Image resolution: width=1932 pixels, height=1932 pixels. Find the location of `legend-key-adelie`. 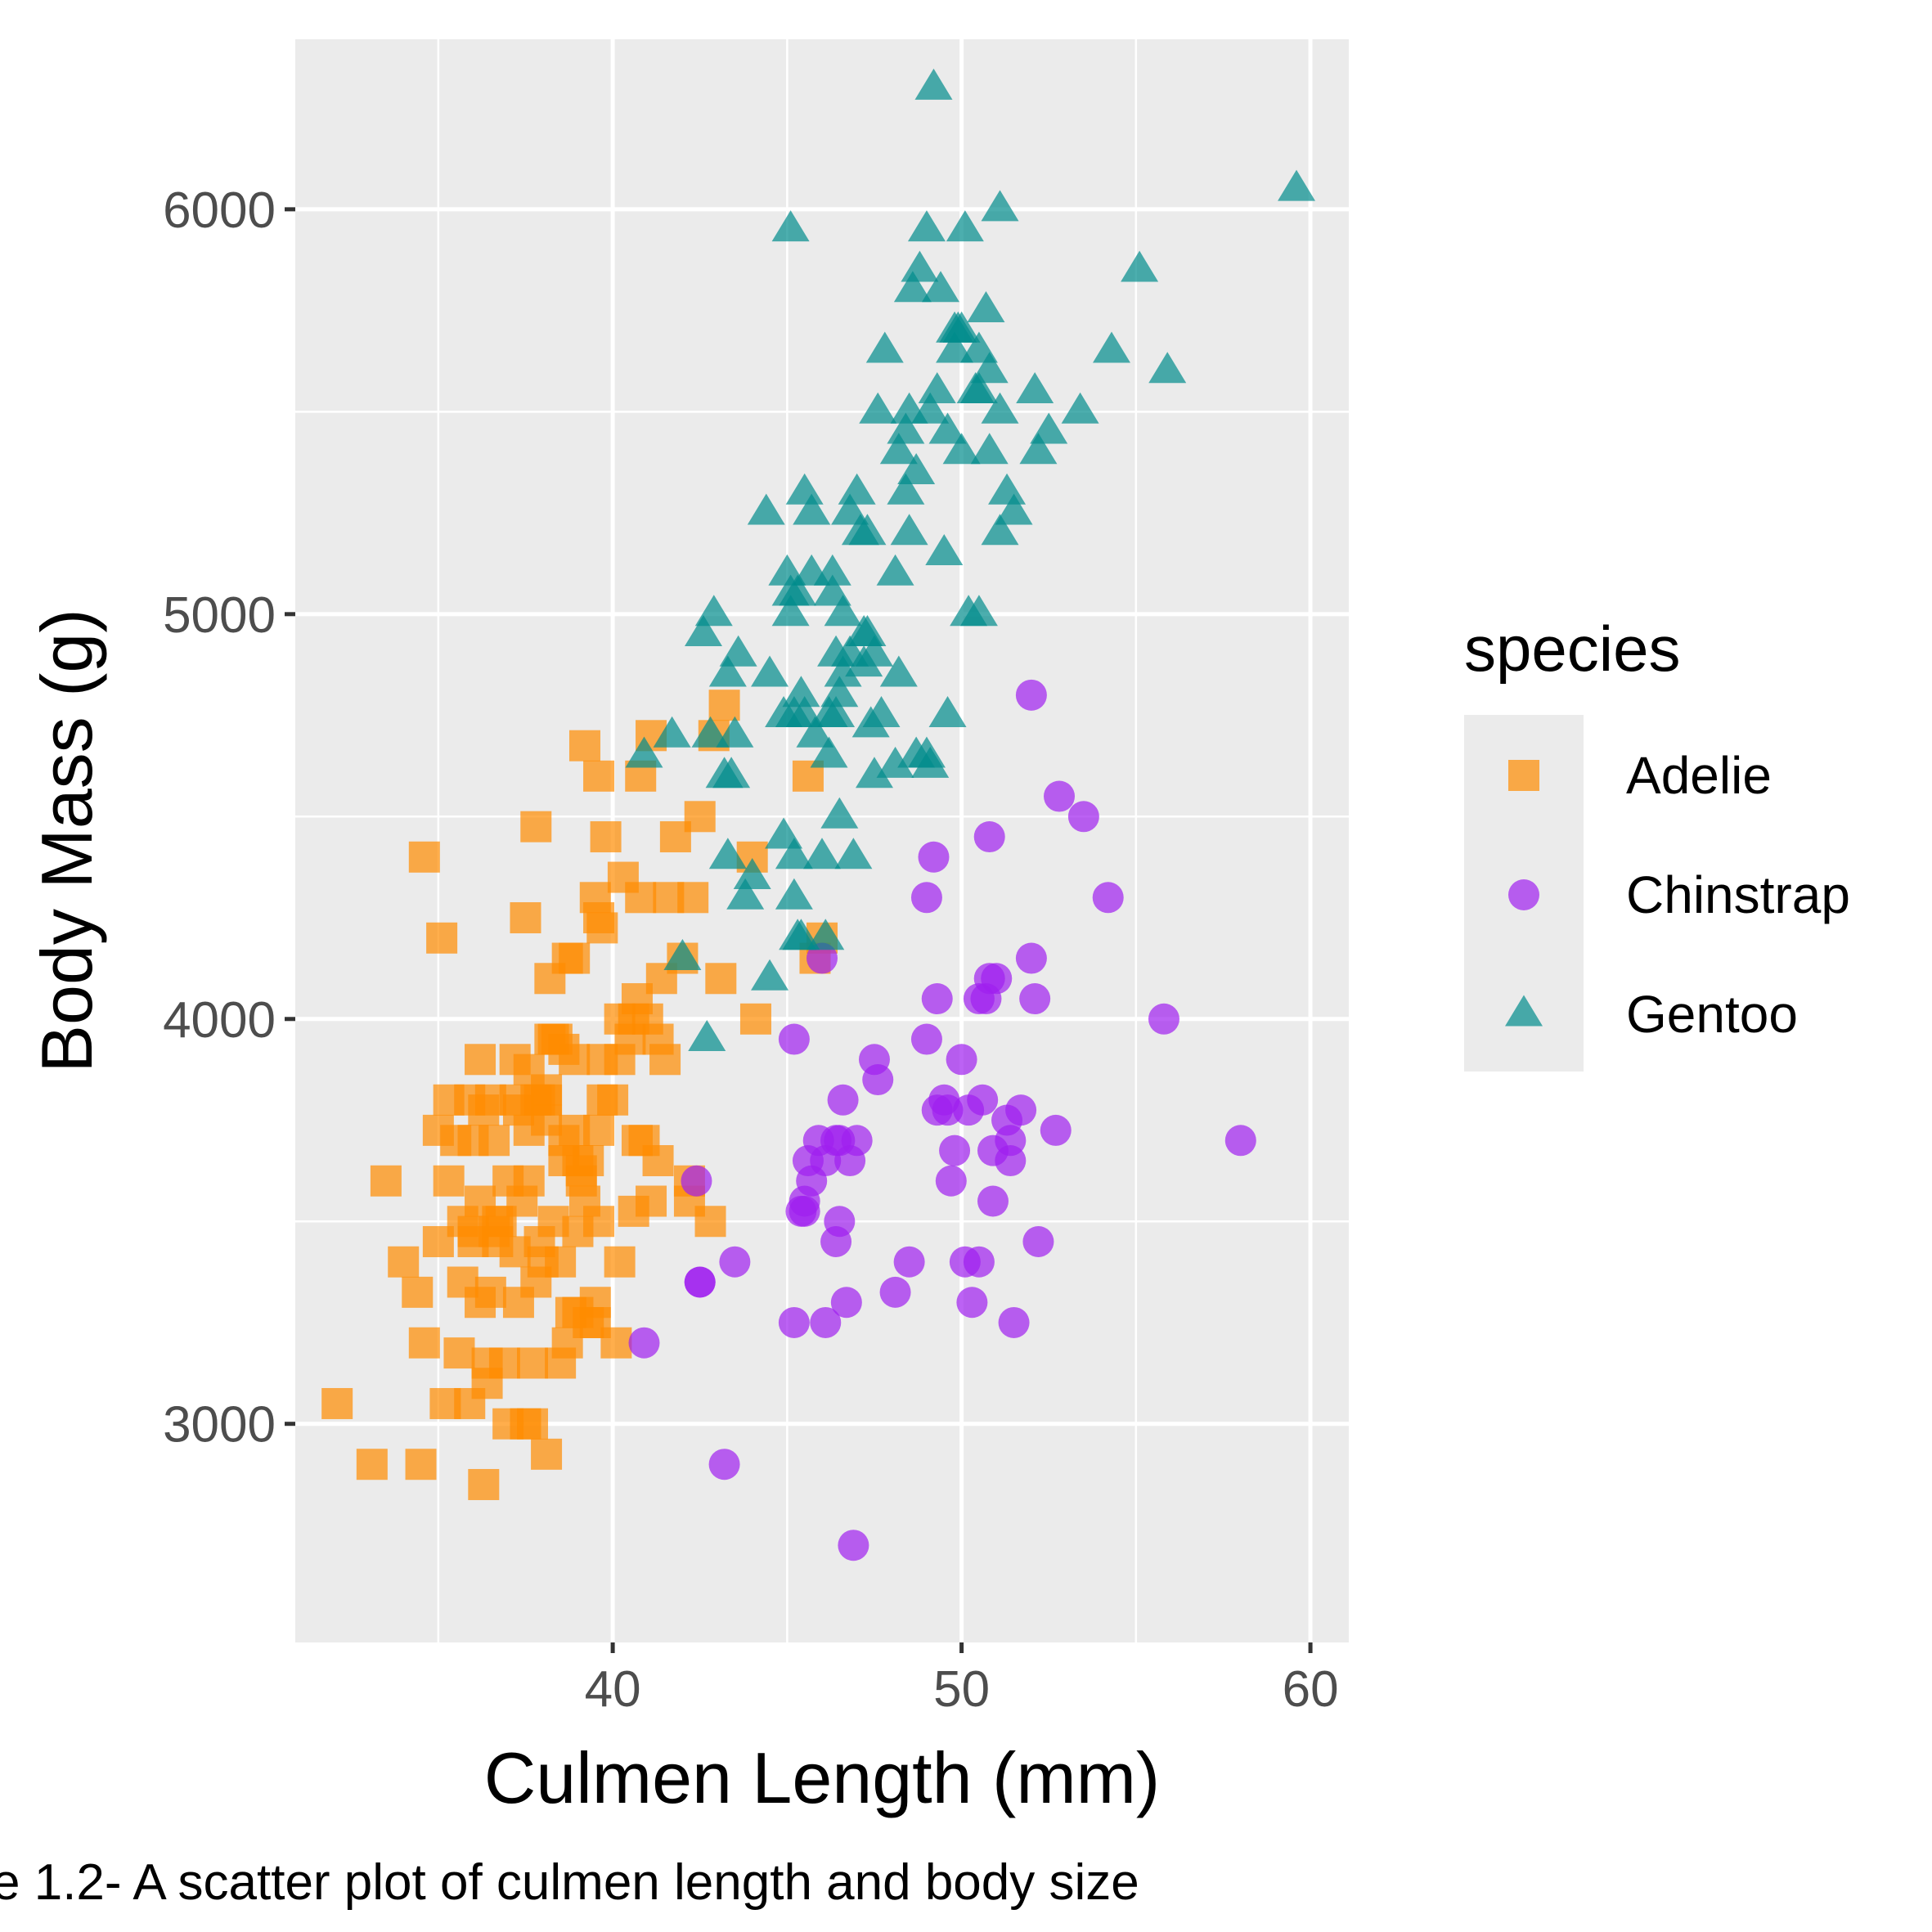

legend-key-adelie is located at coordinates (1523, 776).